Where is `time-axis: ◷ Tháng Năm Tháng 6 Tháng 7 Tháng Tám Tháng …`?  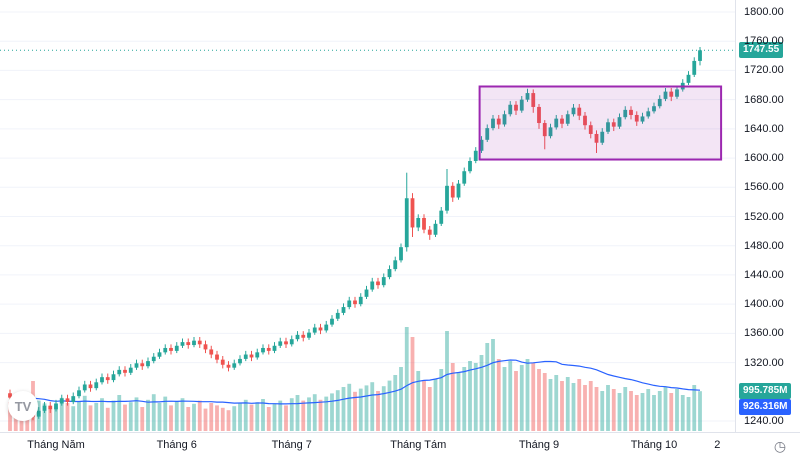 time-axis: ◷ Tháng Năm Tháng 6 Tháng 7 Tháng Tám Tháng … is located at coordinates (400, 445).